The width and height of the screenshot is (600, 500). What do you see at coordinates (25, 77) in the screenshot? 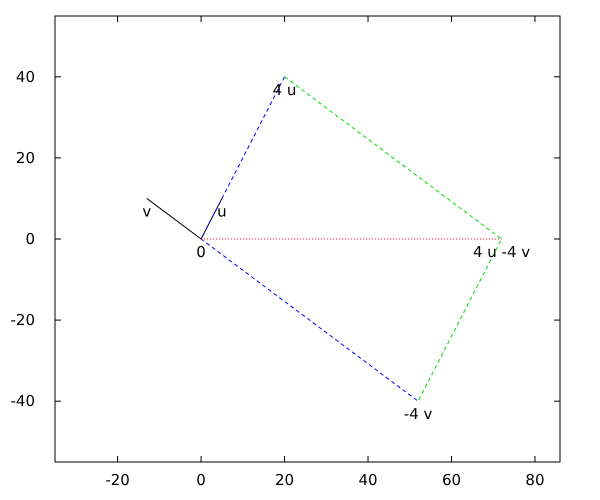
I see `y-tick-label: 40` at bounding box center [25, 77].